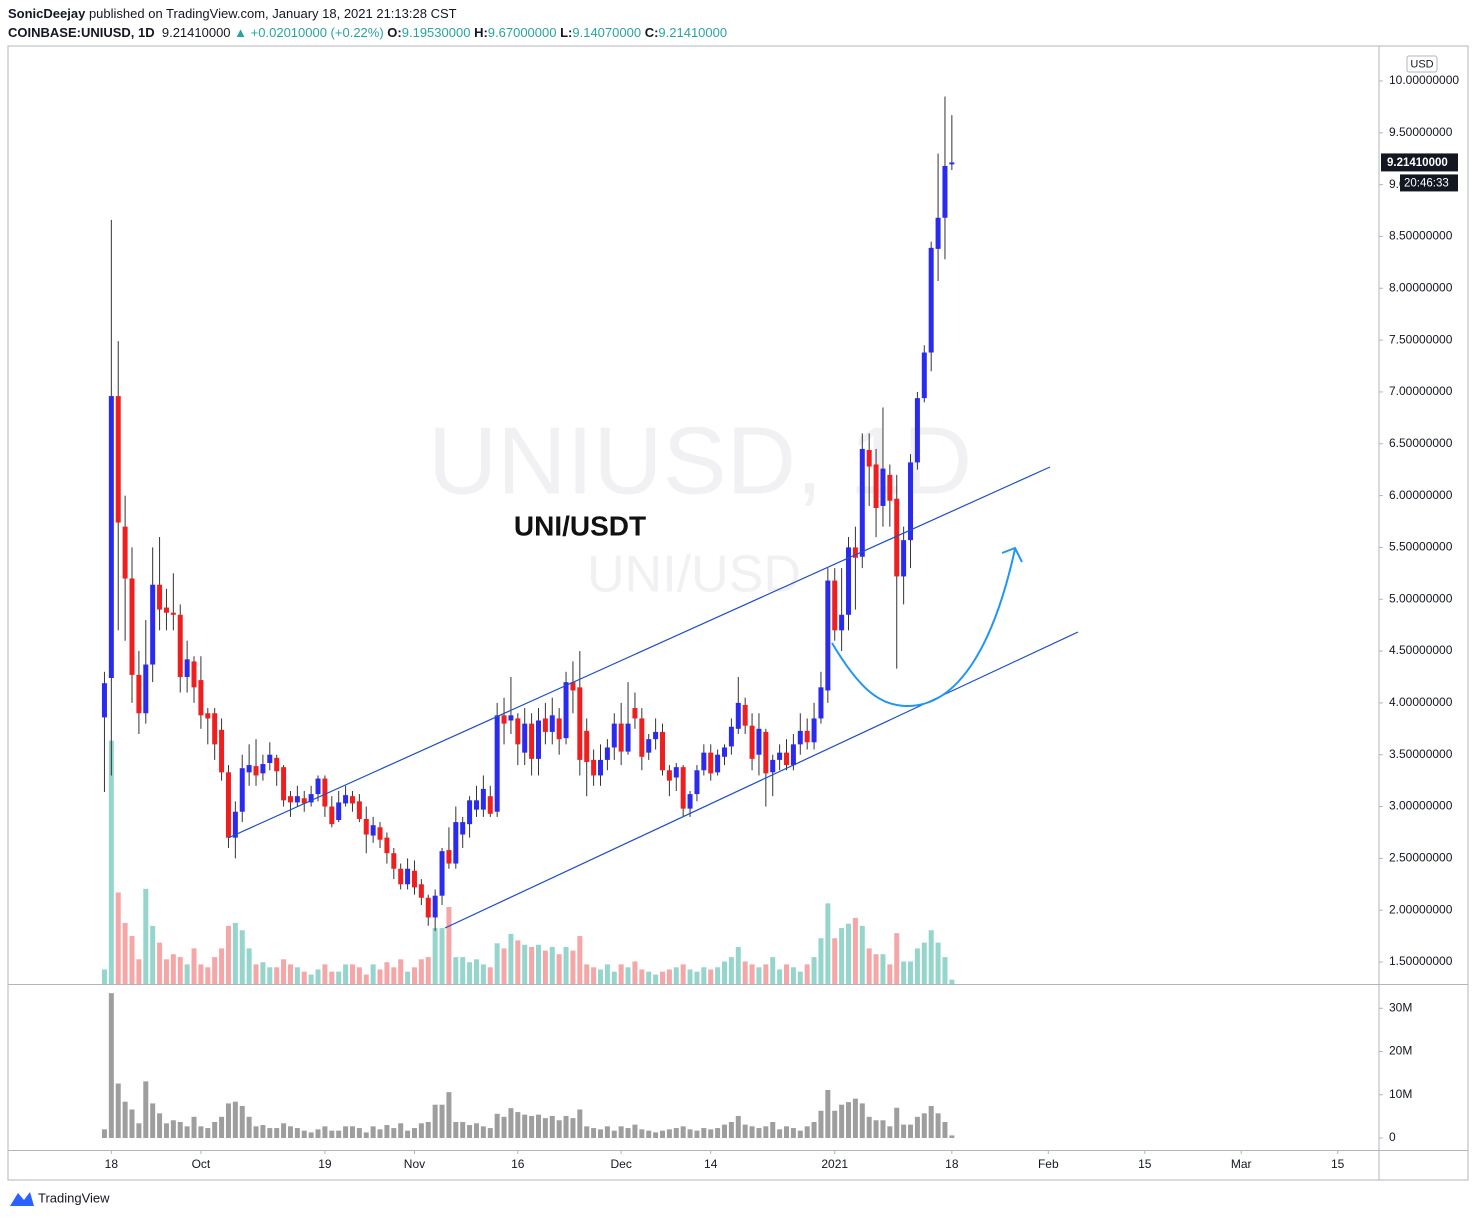 The width and height of the screenshot is (1476, 1219). What do you see at coordinates (1421, 806) in the screenshot?
I see `y-tick-label: 3.00000000` at bounding box center [1421, 806].